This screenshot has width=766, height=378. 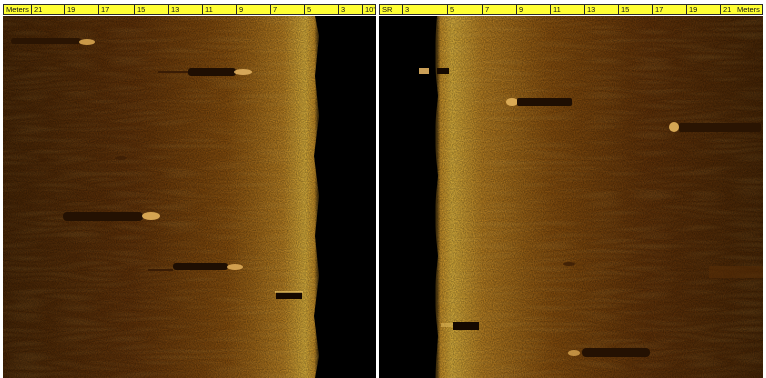 I want to click on left-scale-tick: 11, so click(x=207, y=9).